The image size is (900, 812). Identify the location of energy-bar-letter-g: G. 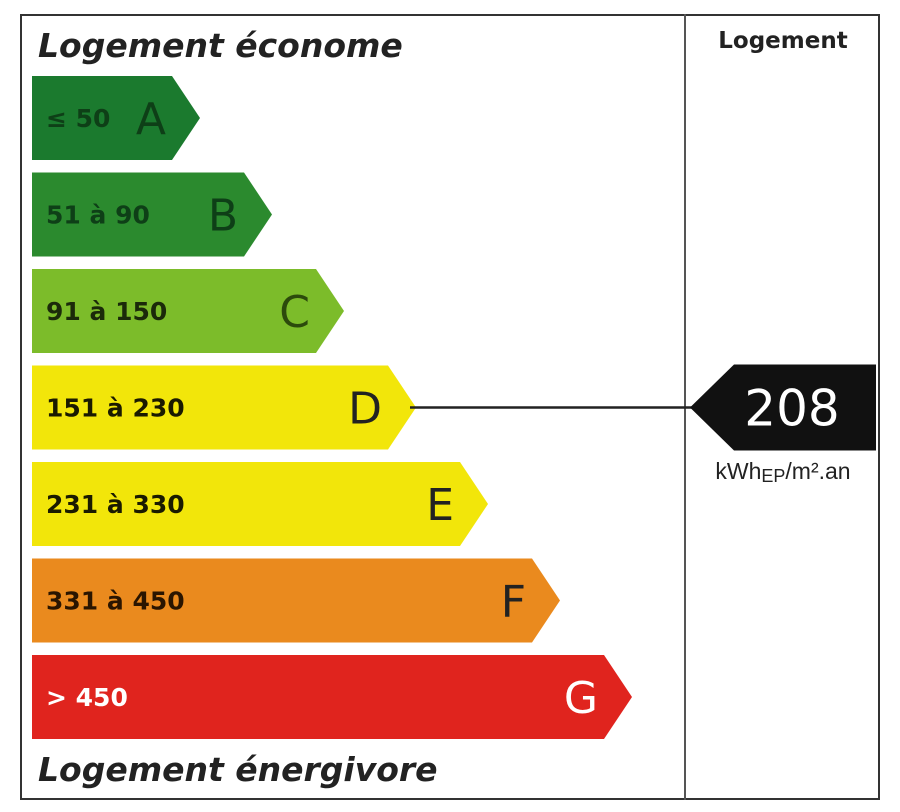
(581, 698).